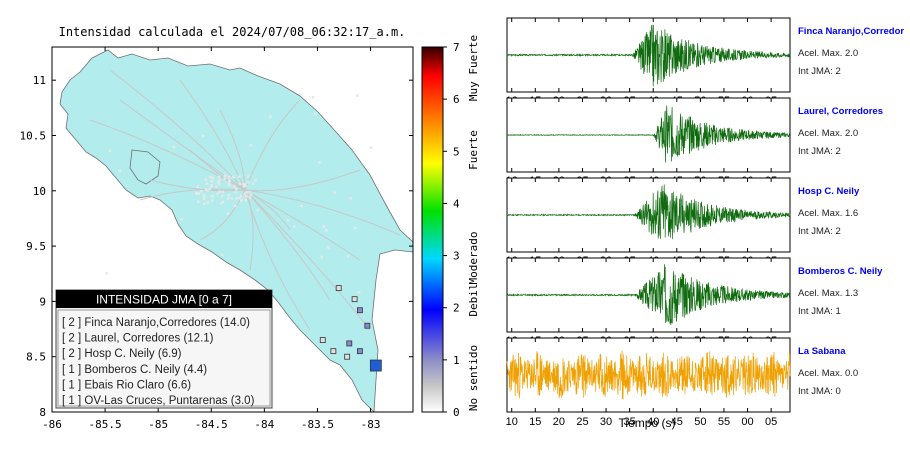  I want to click on station-markers, so click(350, 328).